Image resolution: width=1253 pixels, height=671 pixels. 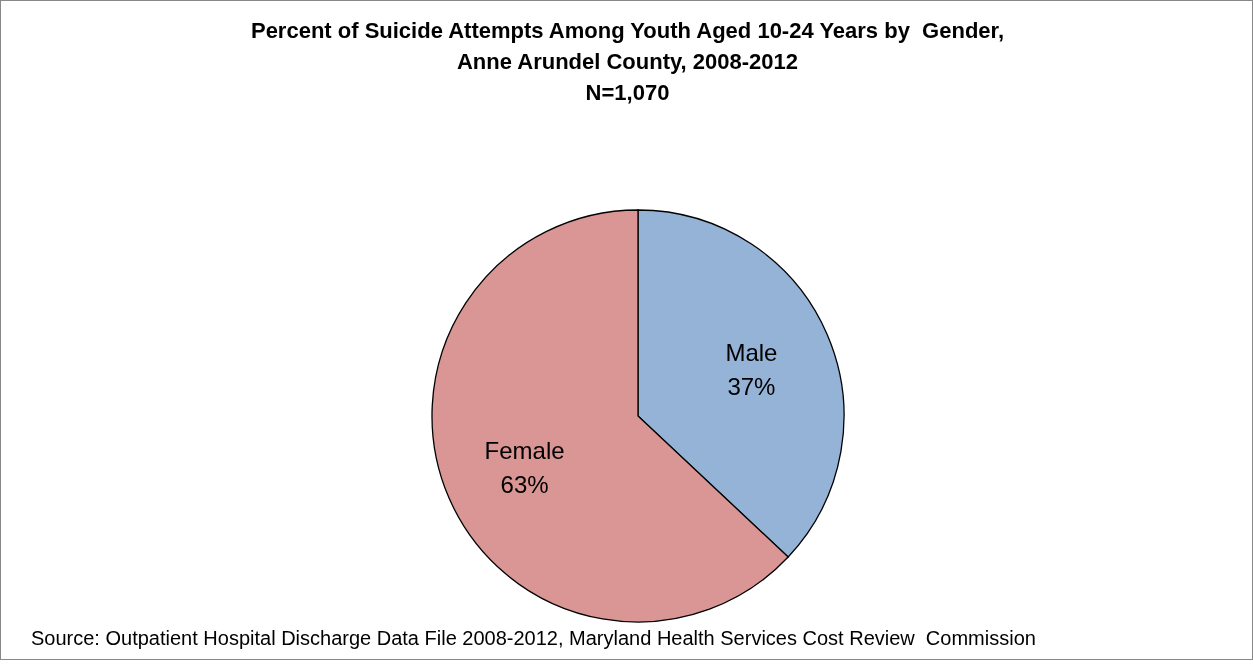 What do you see at coordinates (533, 638) in the screenshot?
I see `source-note: Source: Outpatient Hospital Discharge Data File 2008-2012, Maryland Health Services Cost Review Commission` at bounding box center [533, 638].